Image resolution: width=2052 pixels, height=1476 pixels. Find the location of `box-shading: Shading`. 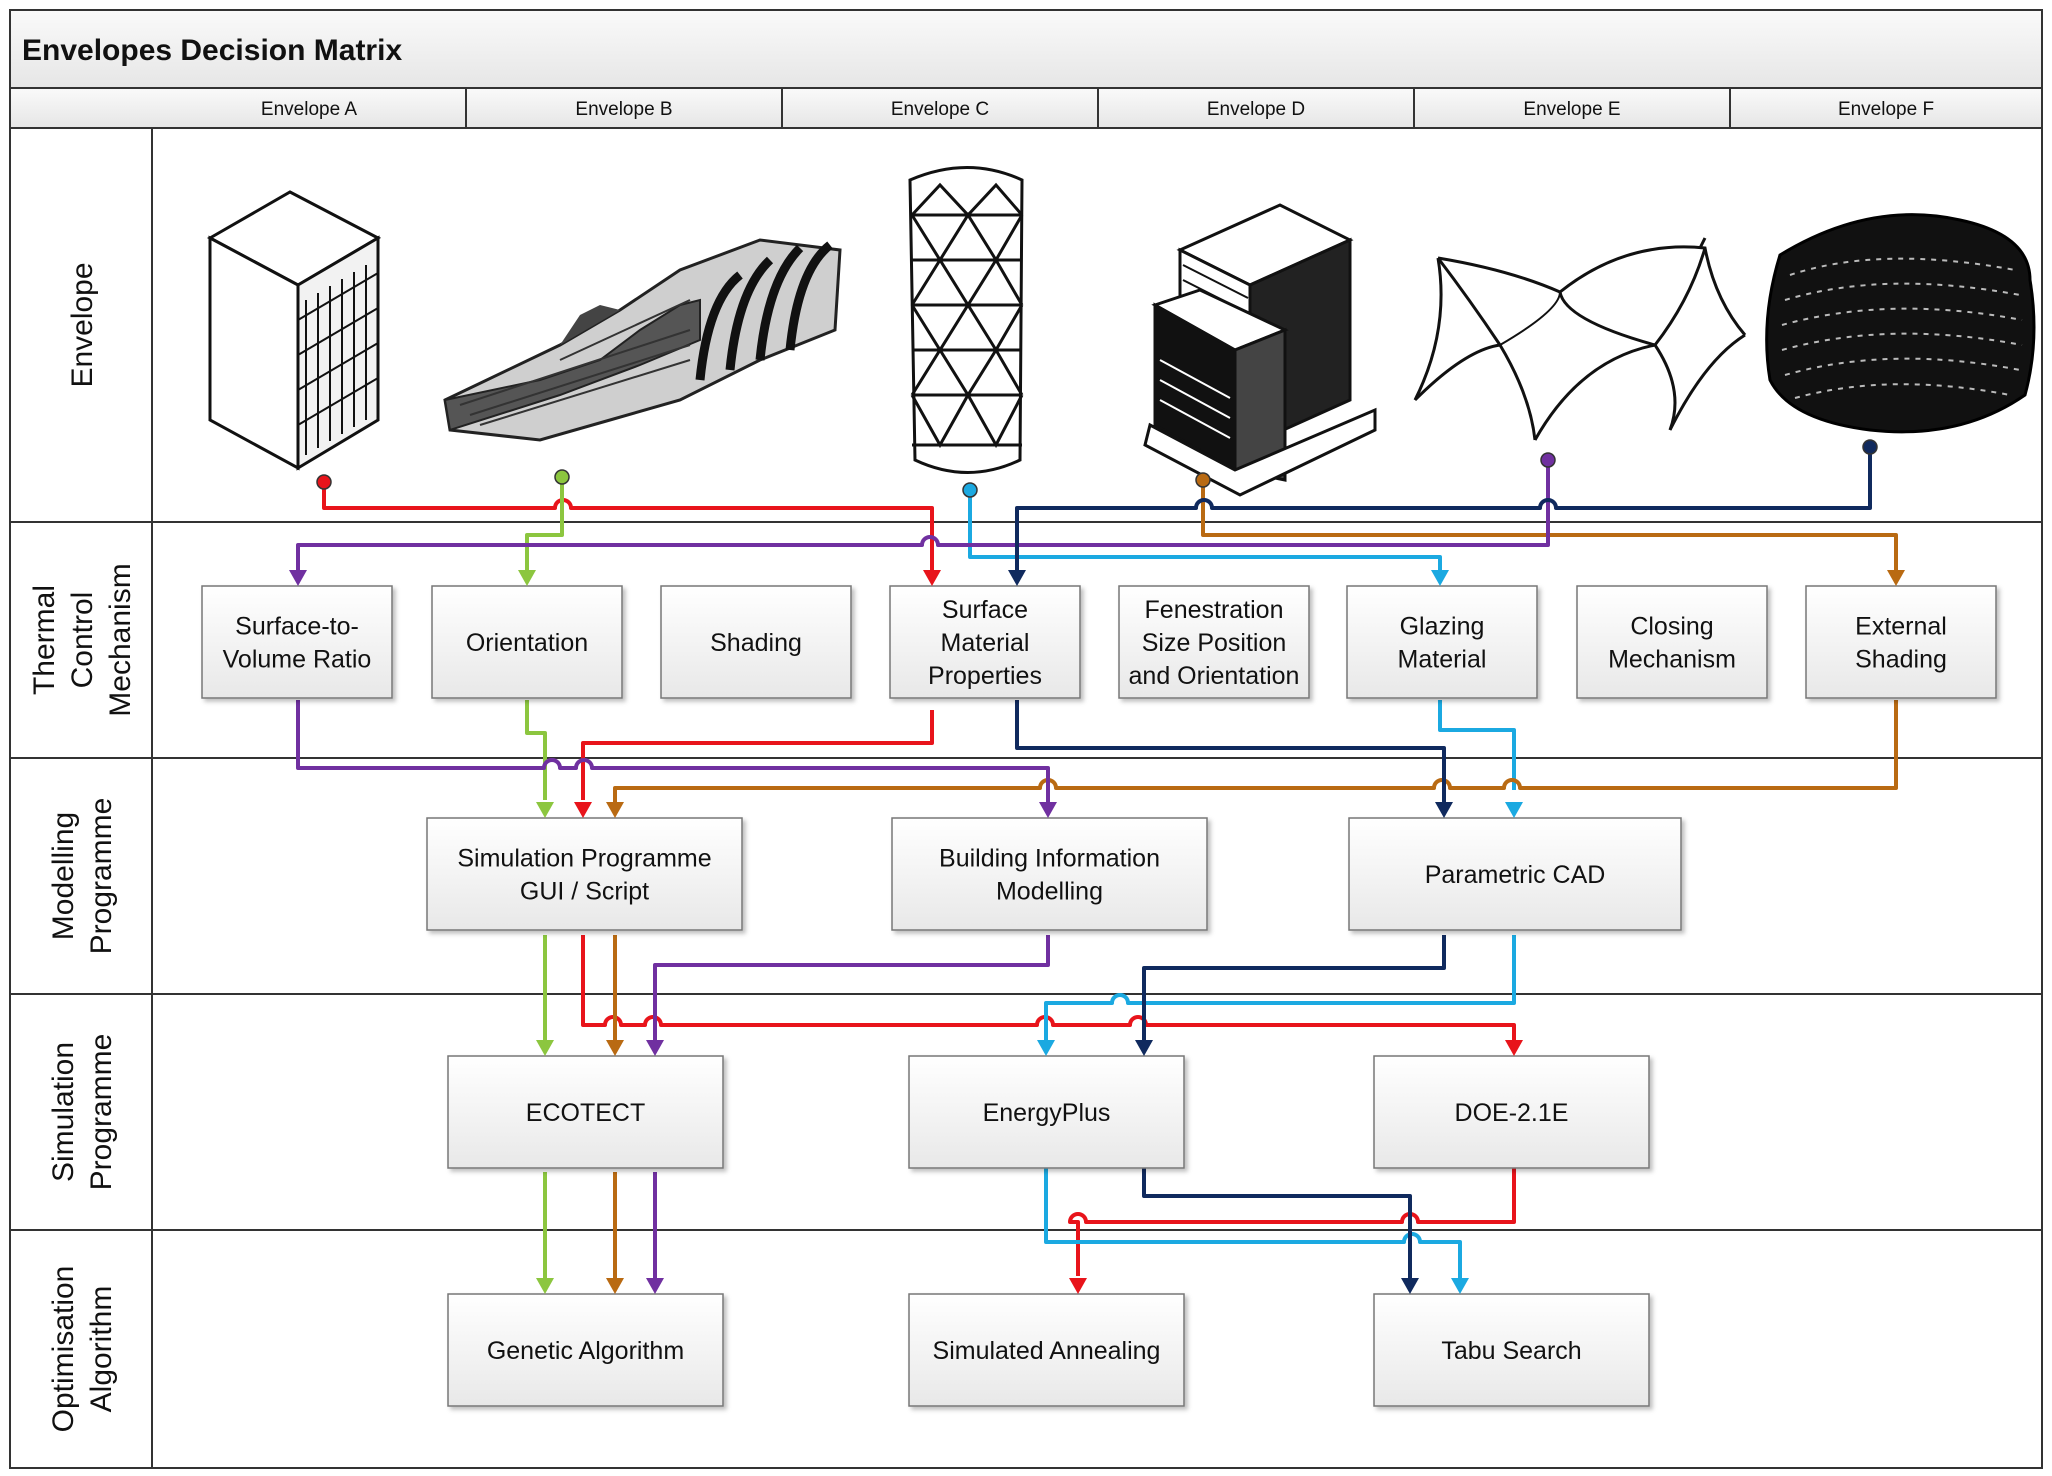

box-shading: Shading is located at coordinates (756, 642).